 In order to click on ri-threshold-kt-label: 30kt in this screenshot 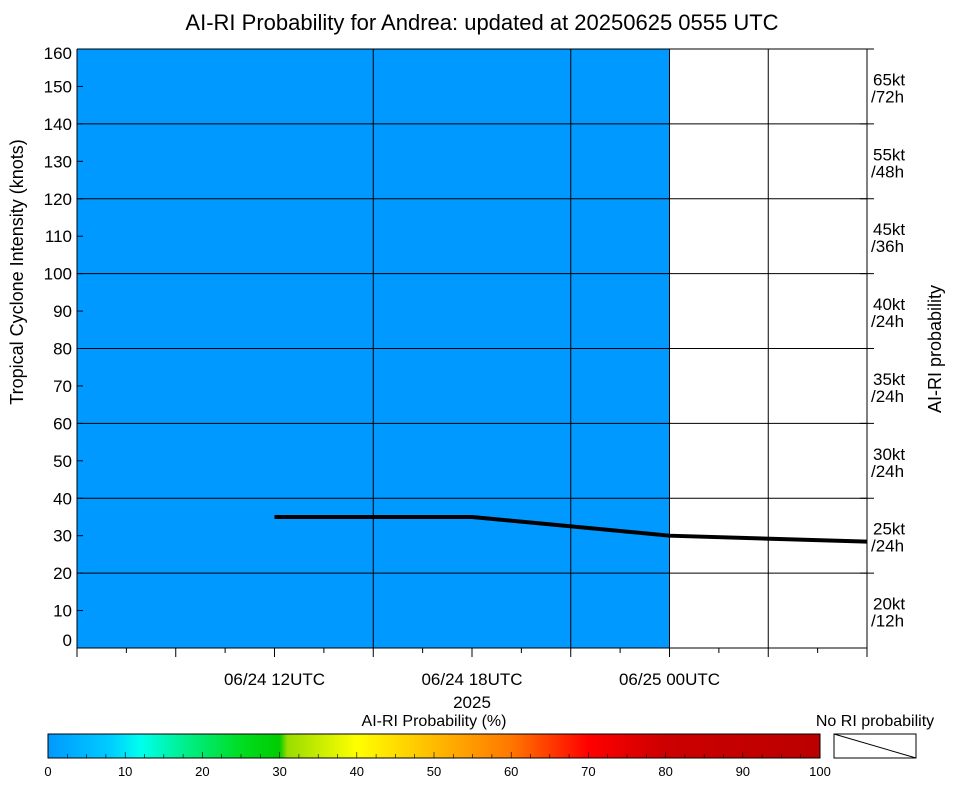, I will do `click(889, 454)`.